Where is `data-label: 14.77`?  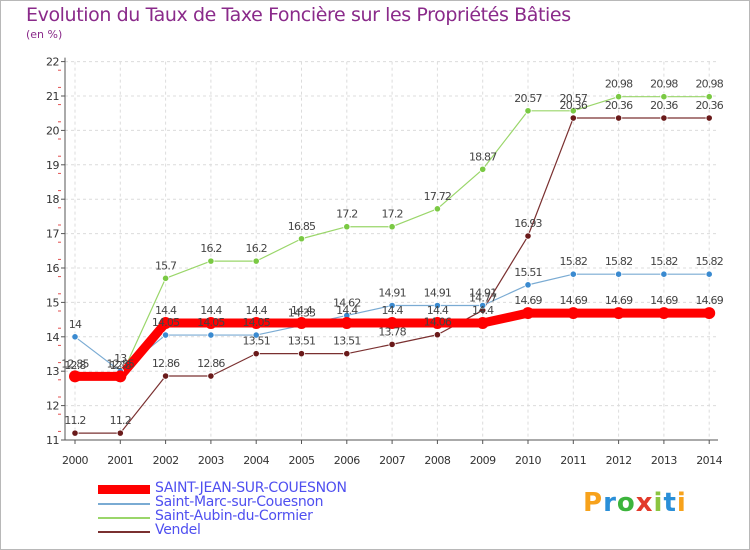
data-label: 14.77 is located at coordinates (483, 297).